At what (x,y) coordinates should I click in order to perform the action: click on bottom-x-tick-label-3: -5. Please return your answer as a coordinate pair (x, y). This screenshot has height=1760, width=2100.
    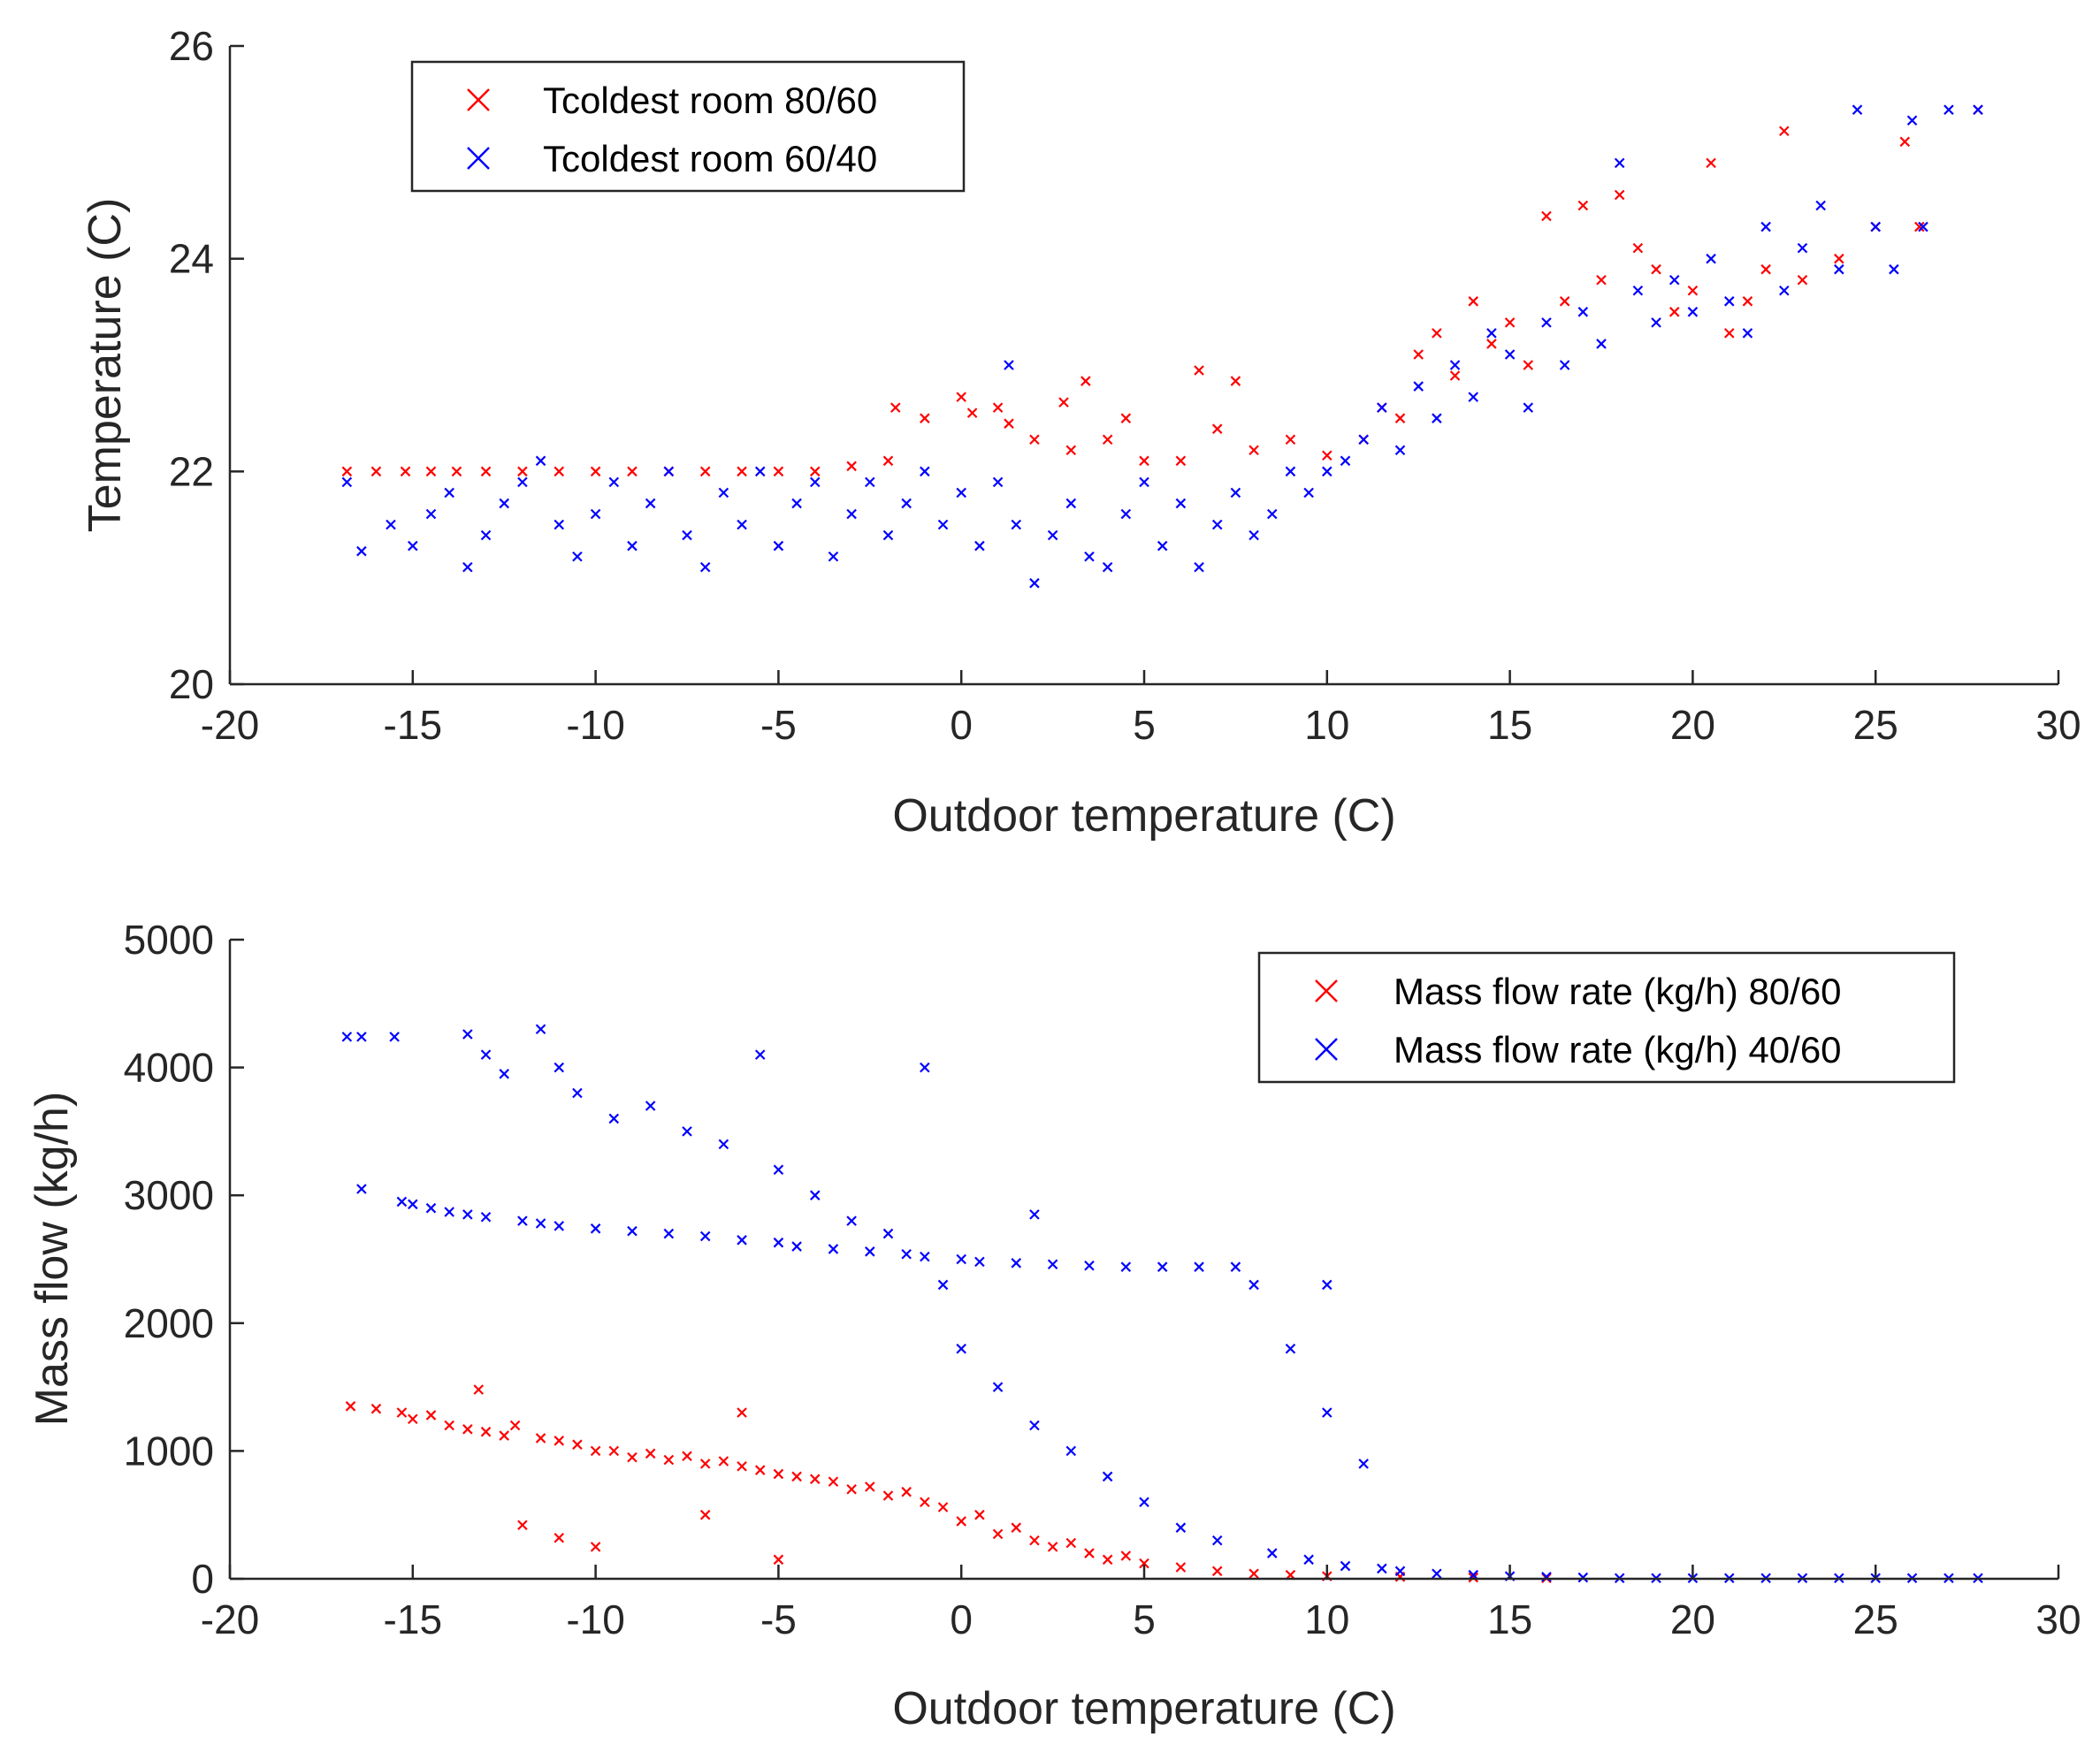
    Looking at the image, I should click on (778, 1619).